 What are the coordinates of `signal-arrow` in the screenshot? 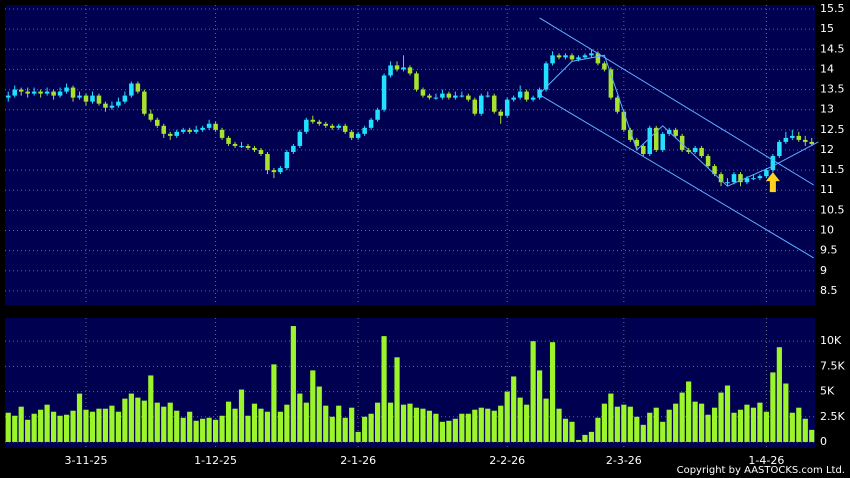 It's located at (772, 182).